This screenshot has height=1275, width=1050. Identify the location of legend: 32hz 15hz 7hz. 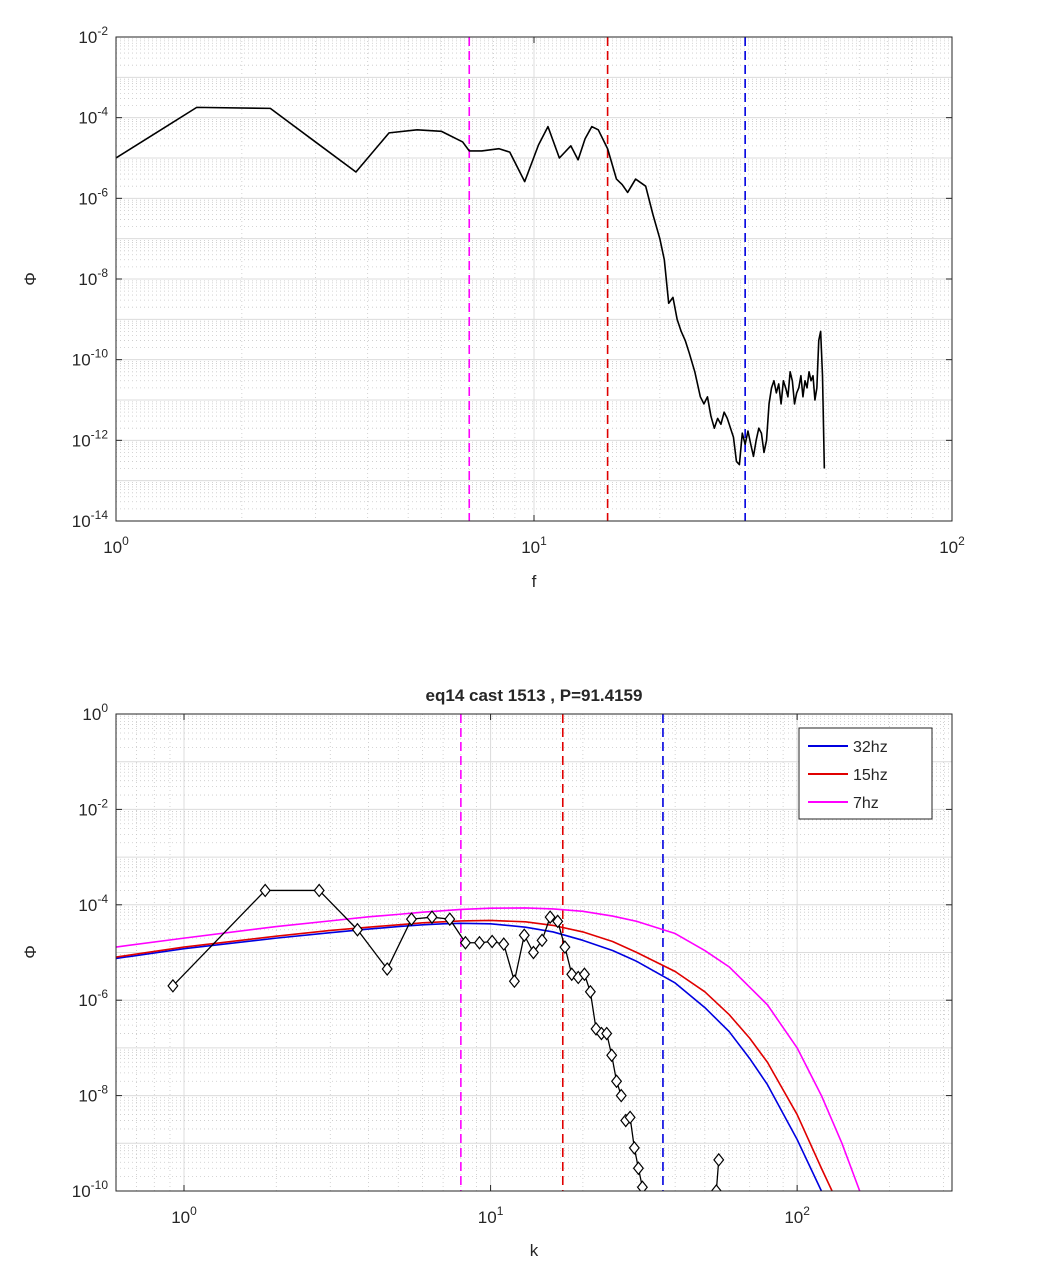
(865, 773).